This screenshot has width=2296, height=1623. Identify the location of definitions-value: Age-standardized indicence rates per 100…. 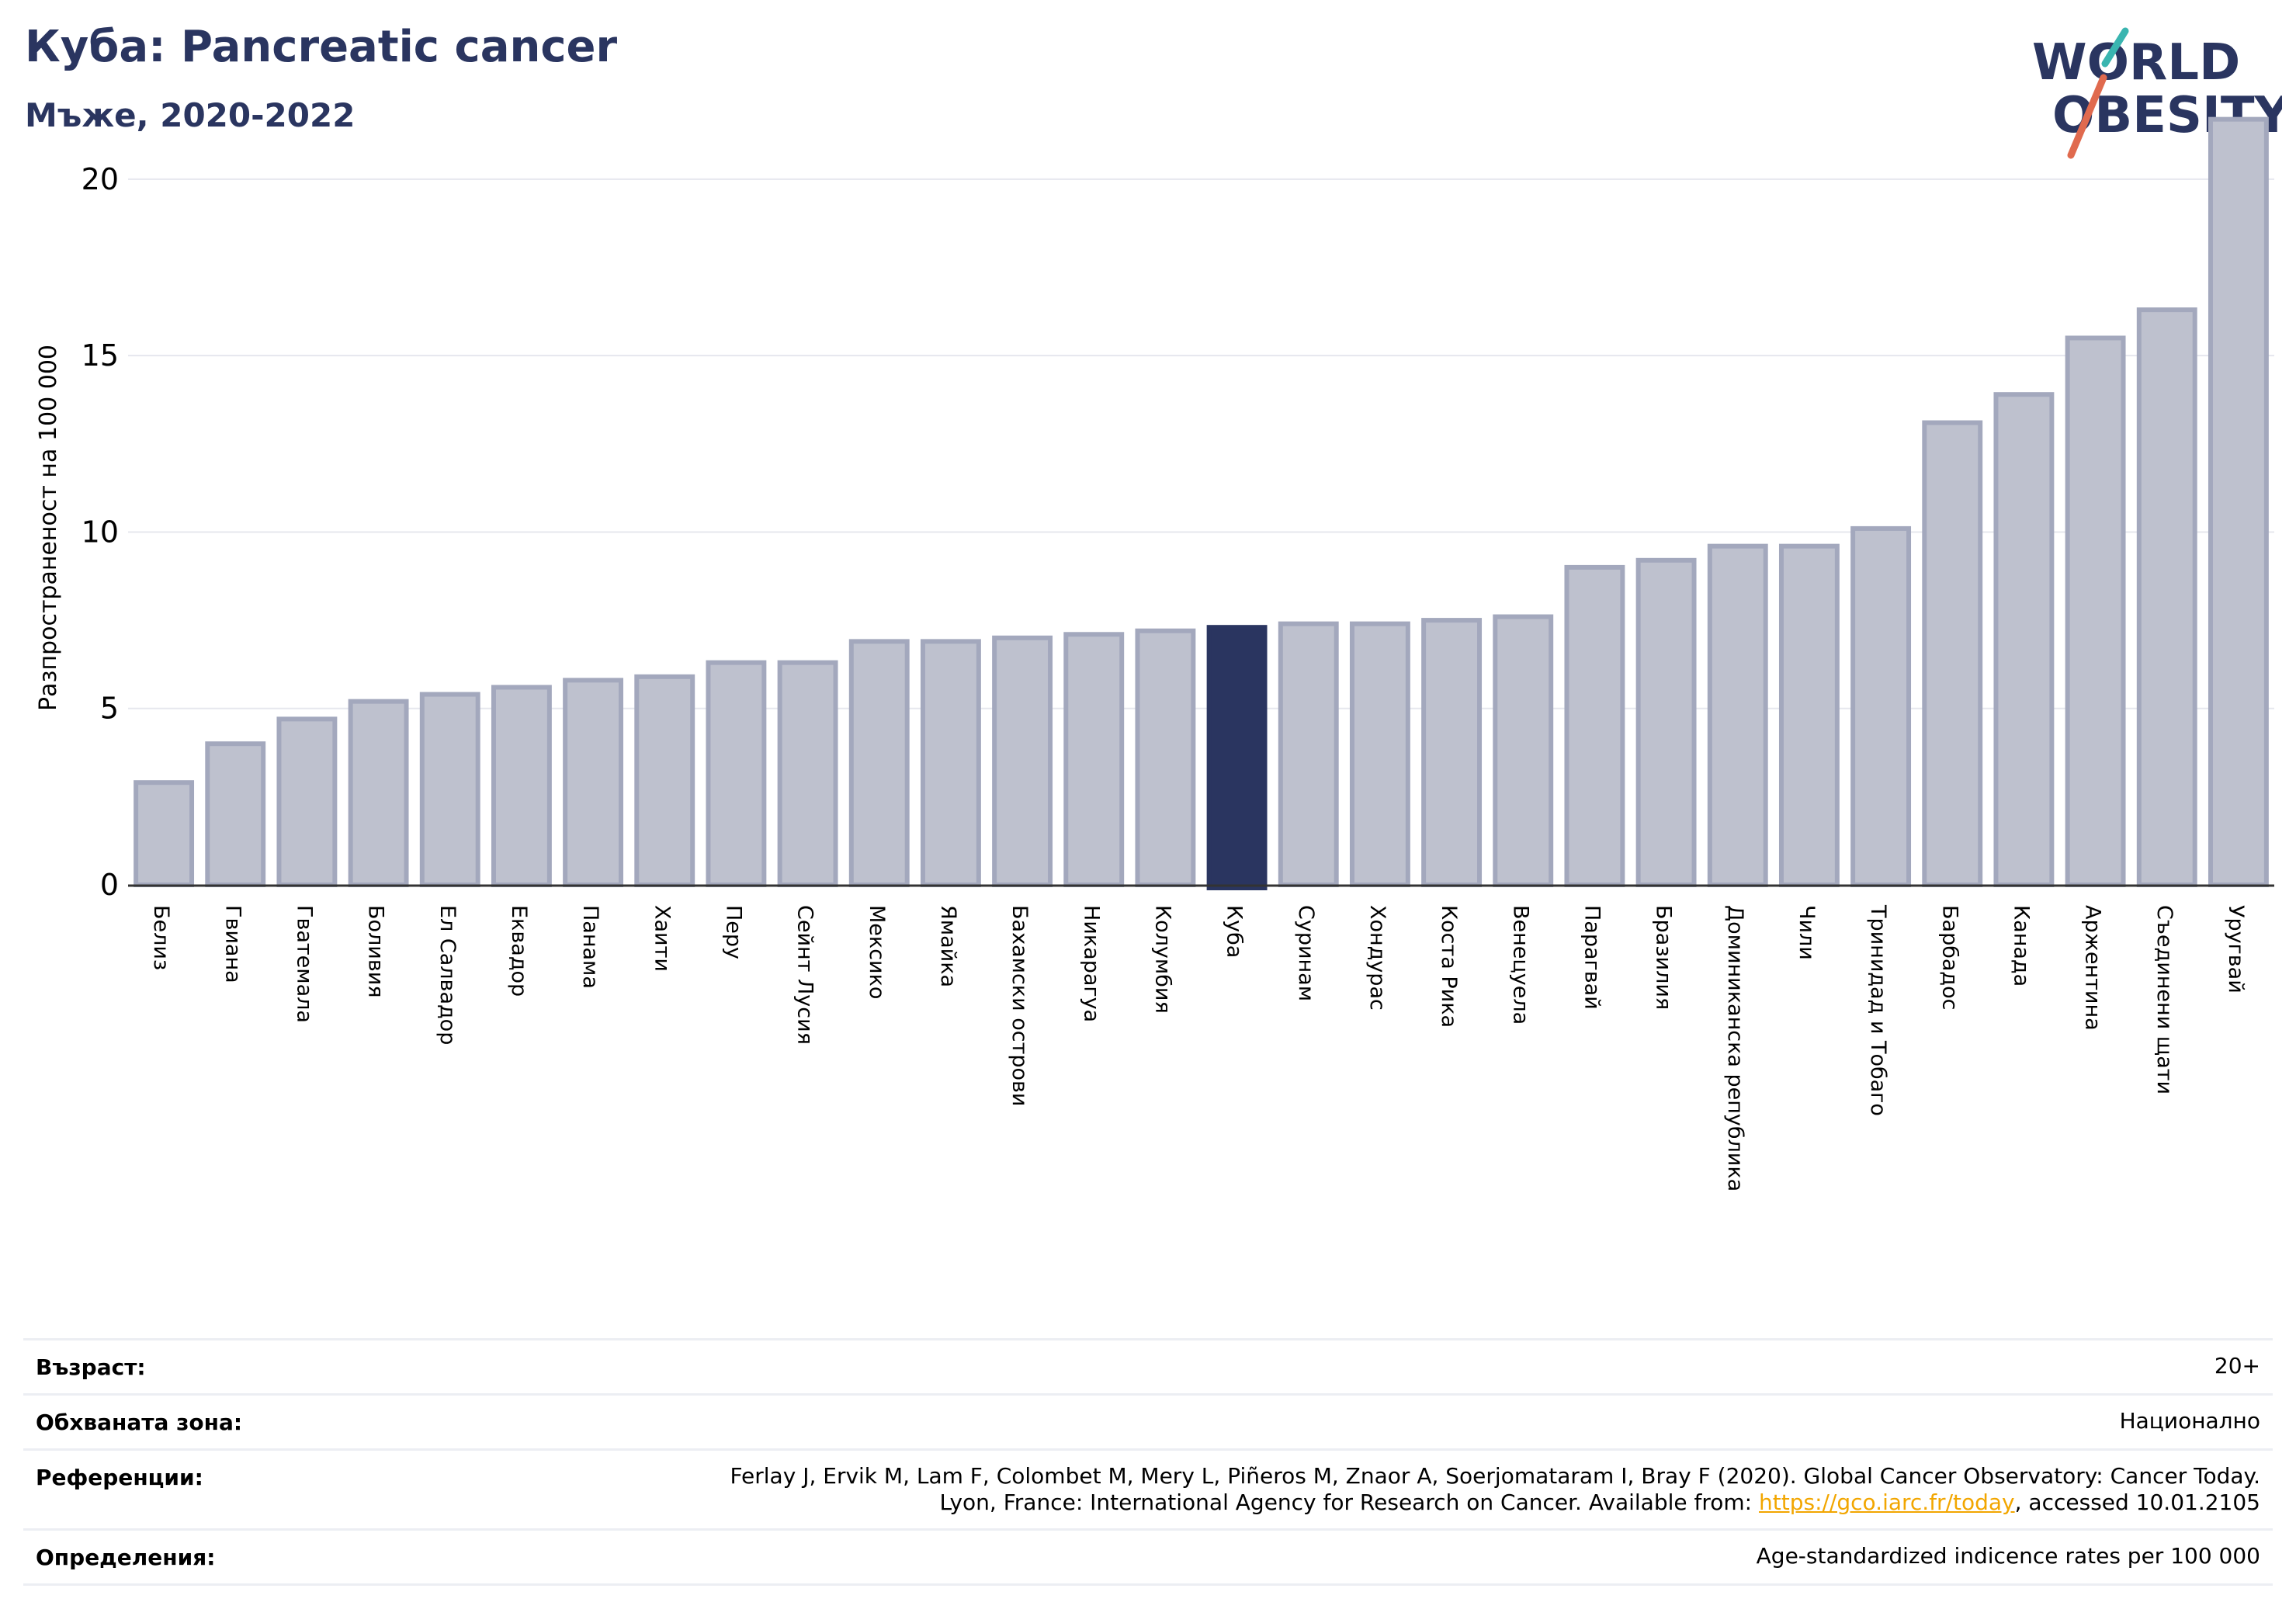
(2008, 1556).